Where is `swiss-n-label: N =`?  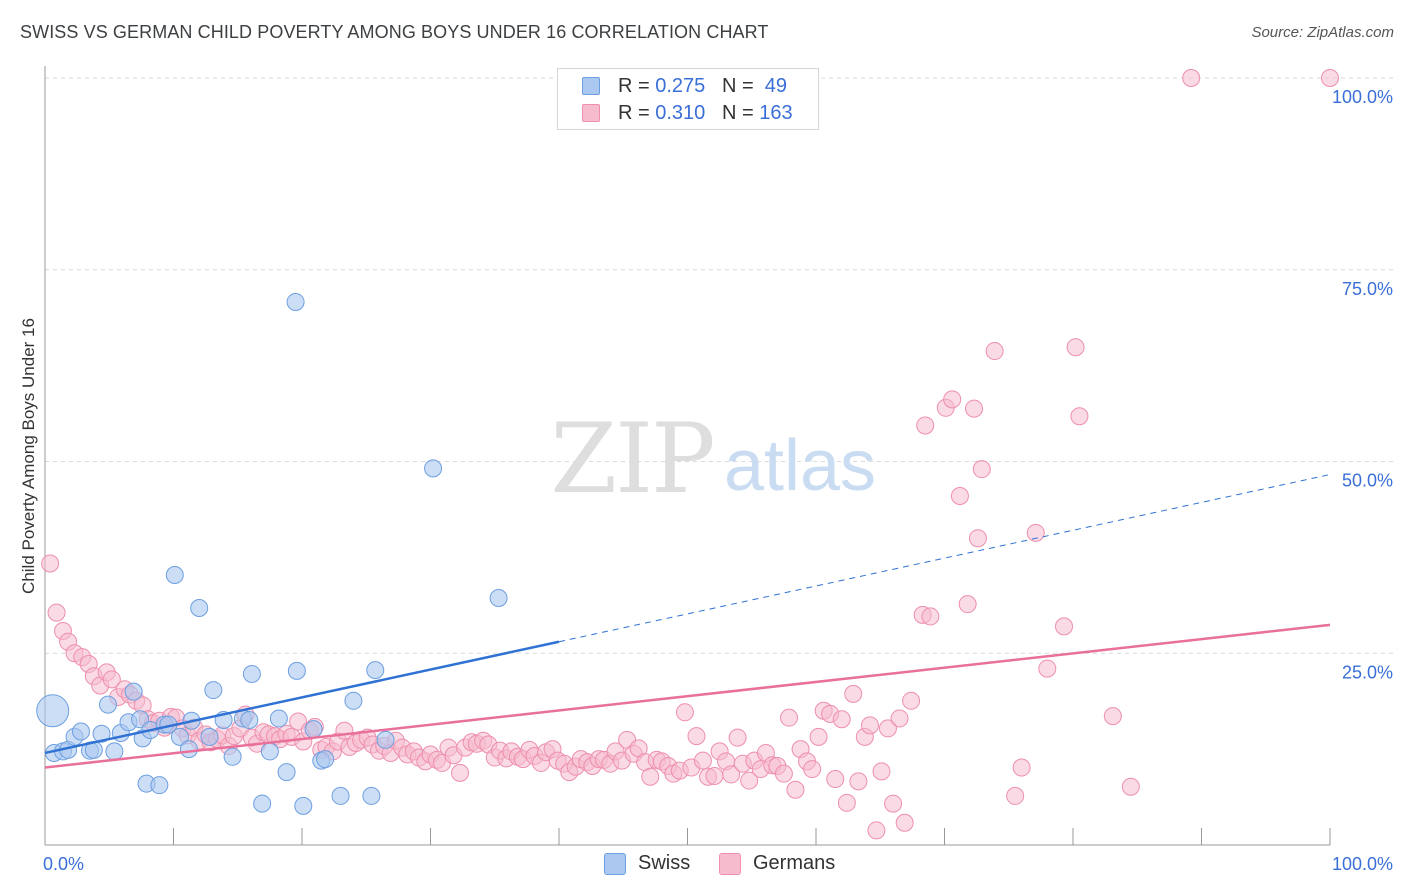
swiss-n-label: N = is located at coordinates (737, 86).